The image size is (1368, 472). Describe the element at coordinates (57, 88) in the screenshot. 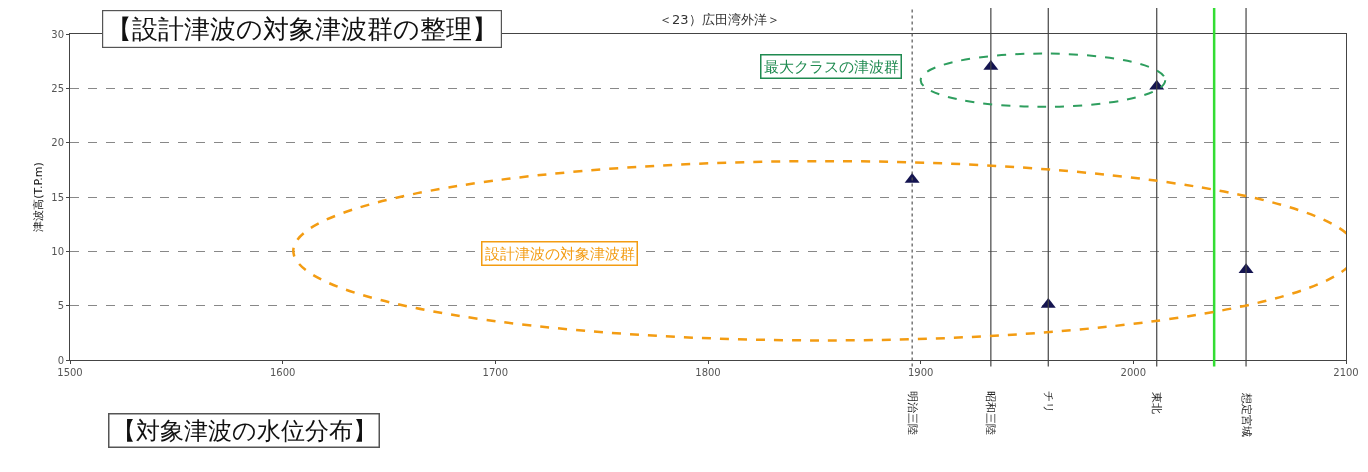

I see `y-tick-label: 25` at that location.